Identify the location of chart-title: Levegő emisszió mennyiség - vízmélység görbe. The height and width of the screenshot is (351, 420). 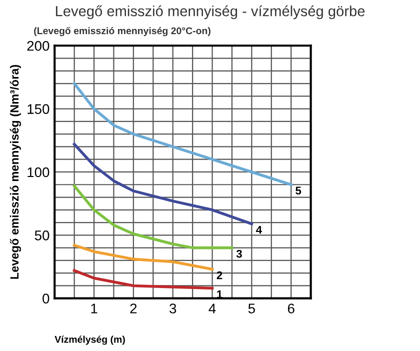
(210, 12).